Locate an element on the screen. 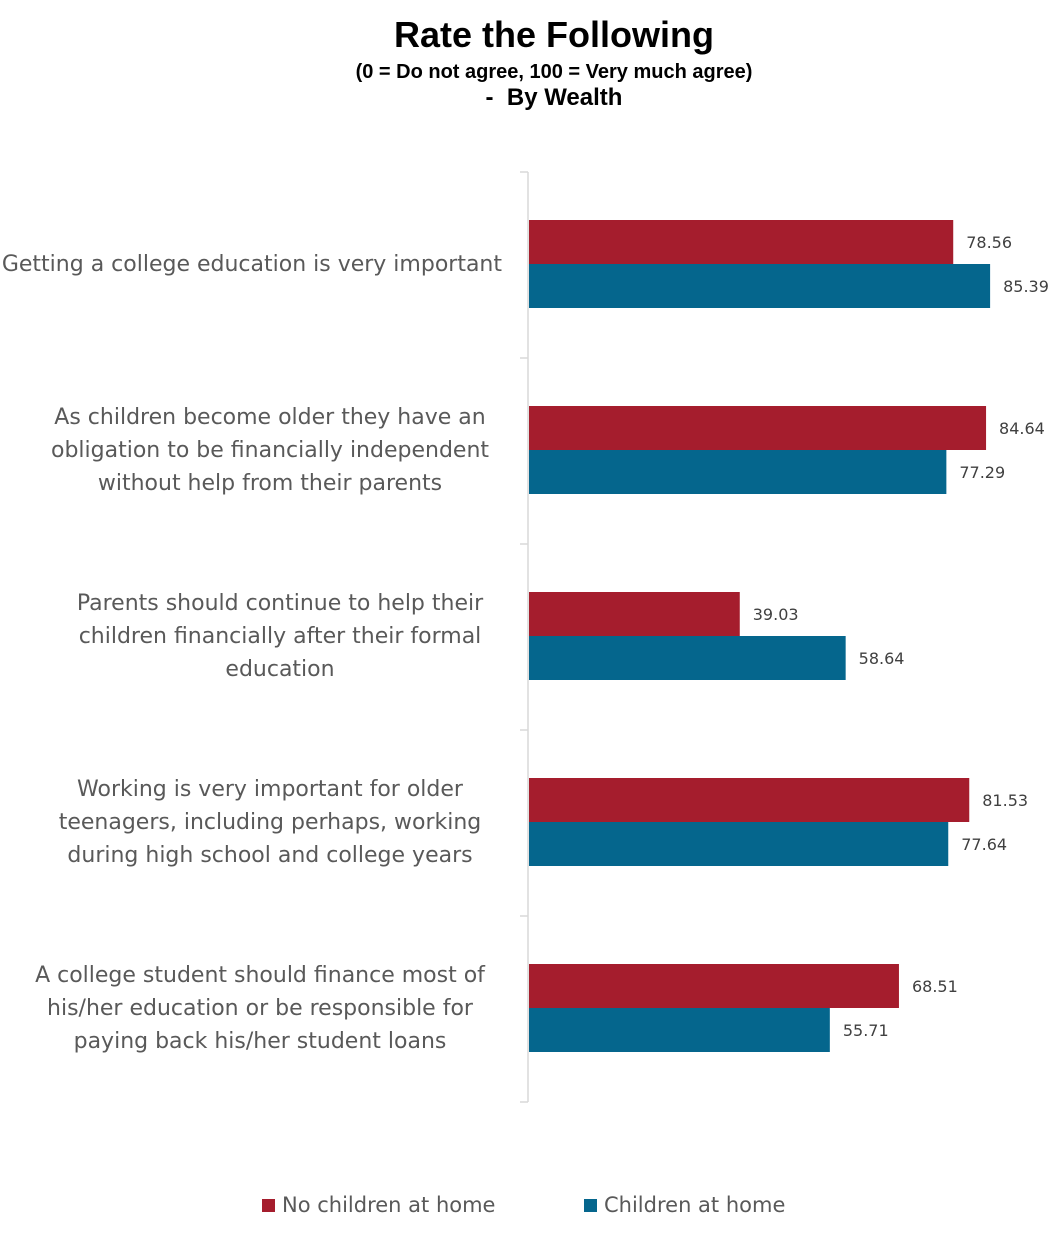  legend-item-children: Children at home is located at coordinates (684, 1205).